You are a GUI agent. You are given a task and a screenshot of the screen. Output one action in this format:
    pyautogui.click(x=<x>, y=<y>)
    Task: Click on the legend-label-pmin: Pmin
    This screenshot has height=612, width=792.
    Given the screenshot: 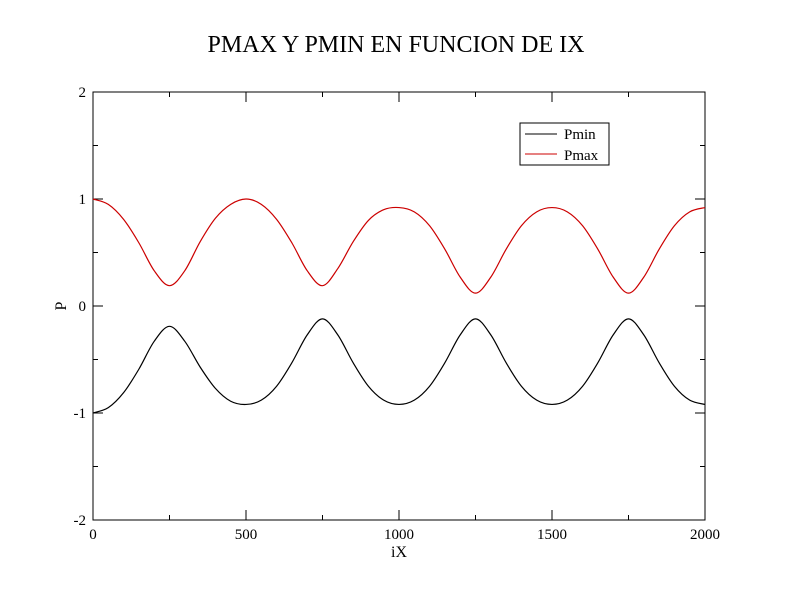 What is the action you would take?
    pyautogui.click(x=580, y=135)
    